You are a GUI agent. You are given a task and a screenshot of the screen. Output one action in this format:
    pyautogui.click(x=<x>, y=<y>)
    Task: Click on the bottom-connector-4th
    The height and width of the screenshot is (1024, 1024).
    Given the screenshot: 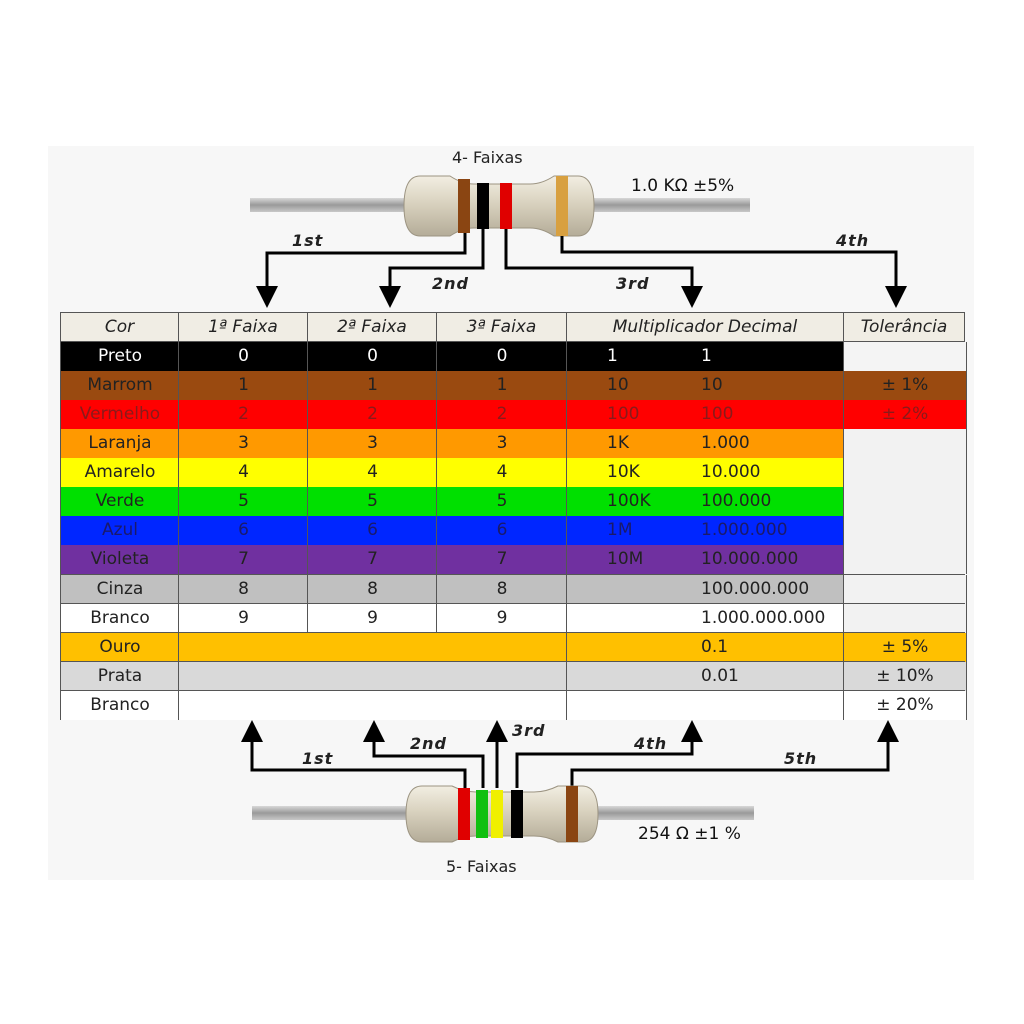 What is the action you would take?
    pyautogui.click(x=604, y=764)
    